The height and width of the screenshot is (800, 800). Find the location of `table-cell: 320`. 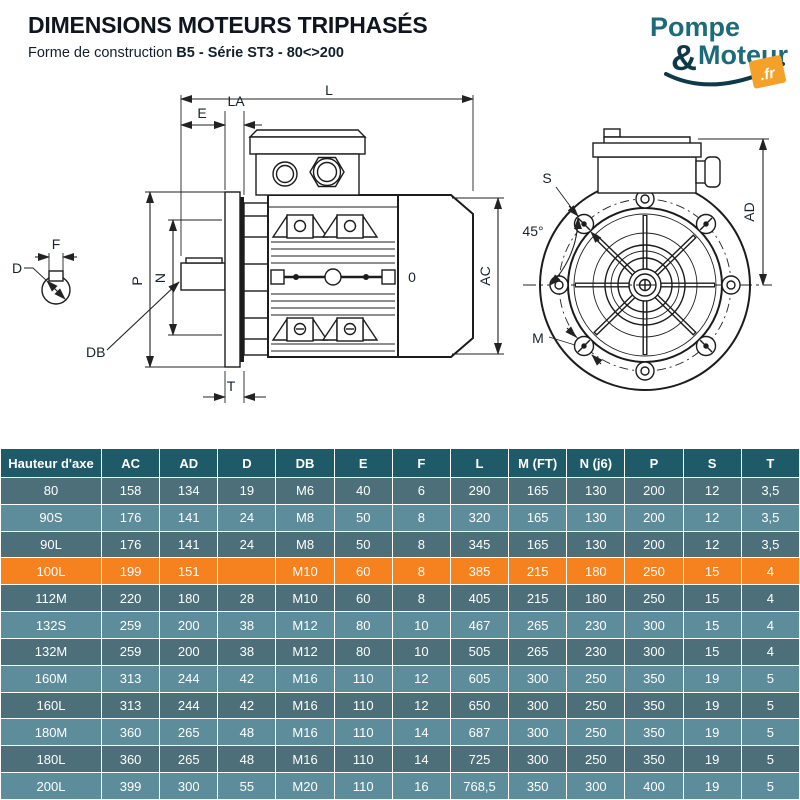

table-cell: 320 is located at coordinates (479, 517).